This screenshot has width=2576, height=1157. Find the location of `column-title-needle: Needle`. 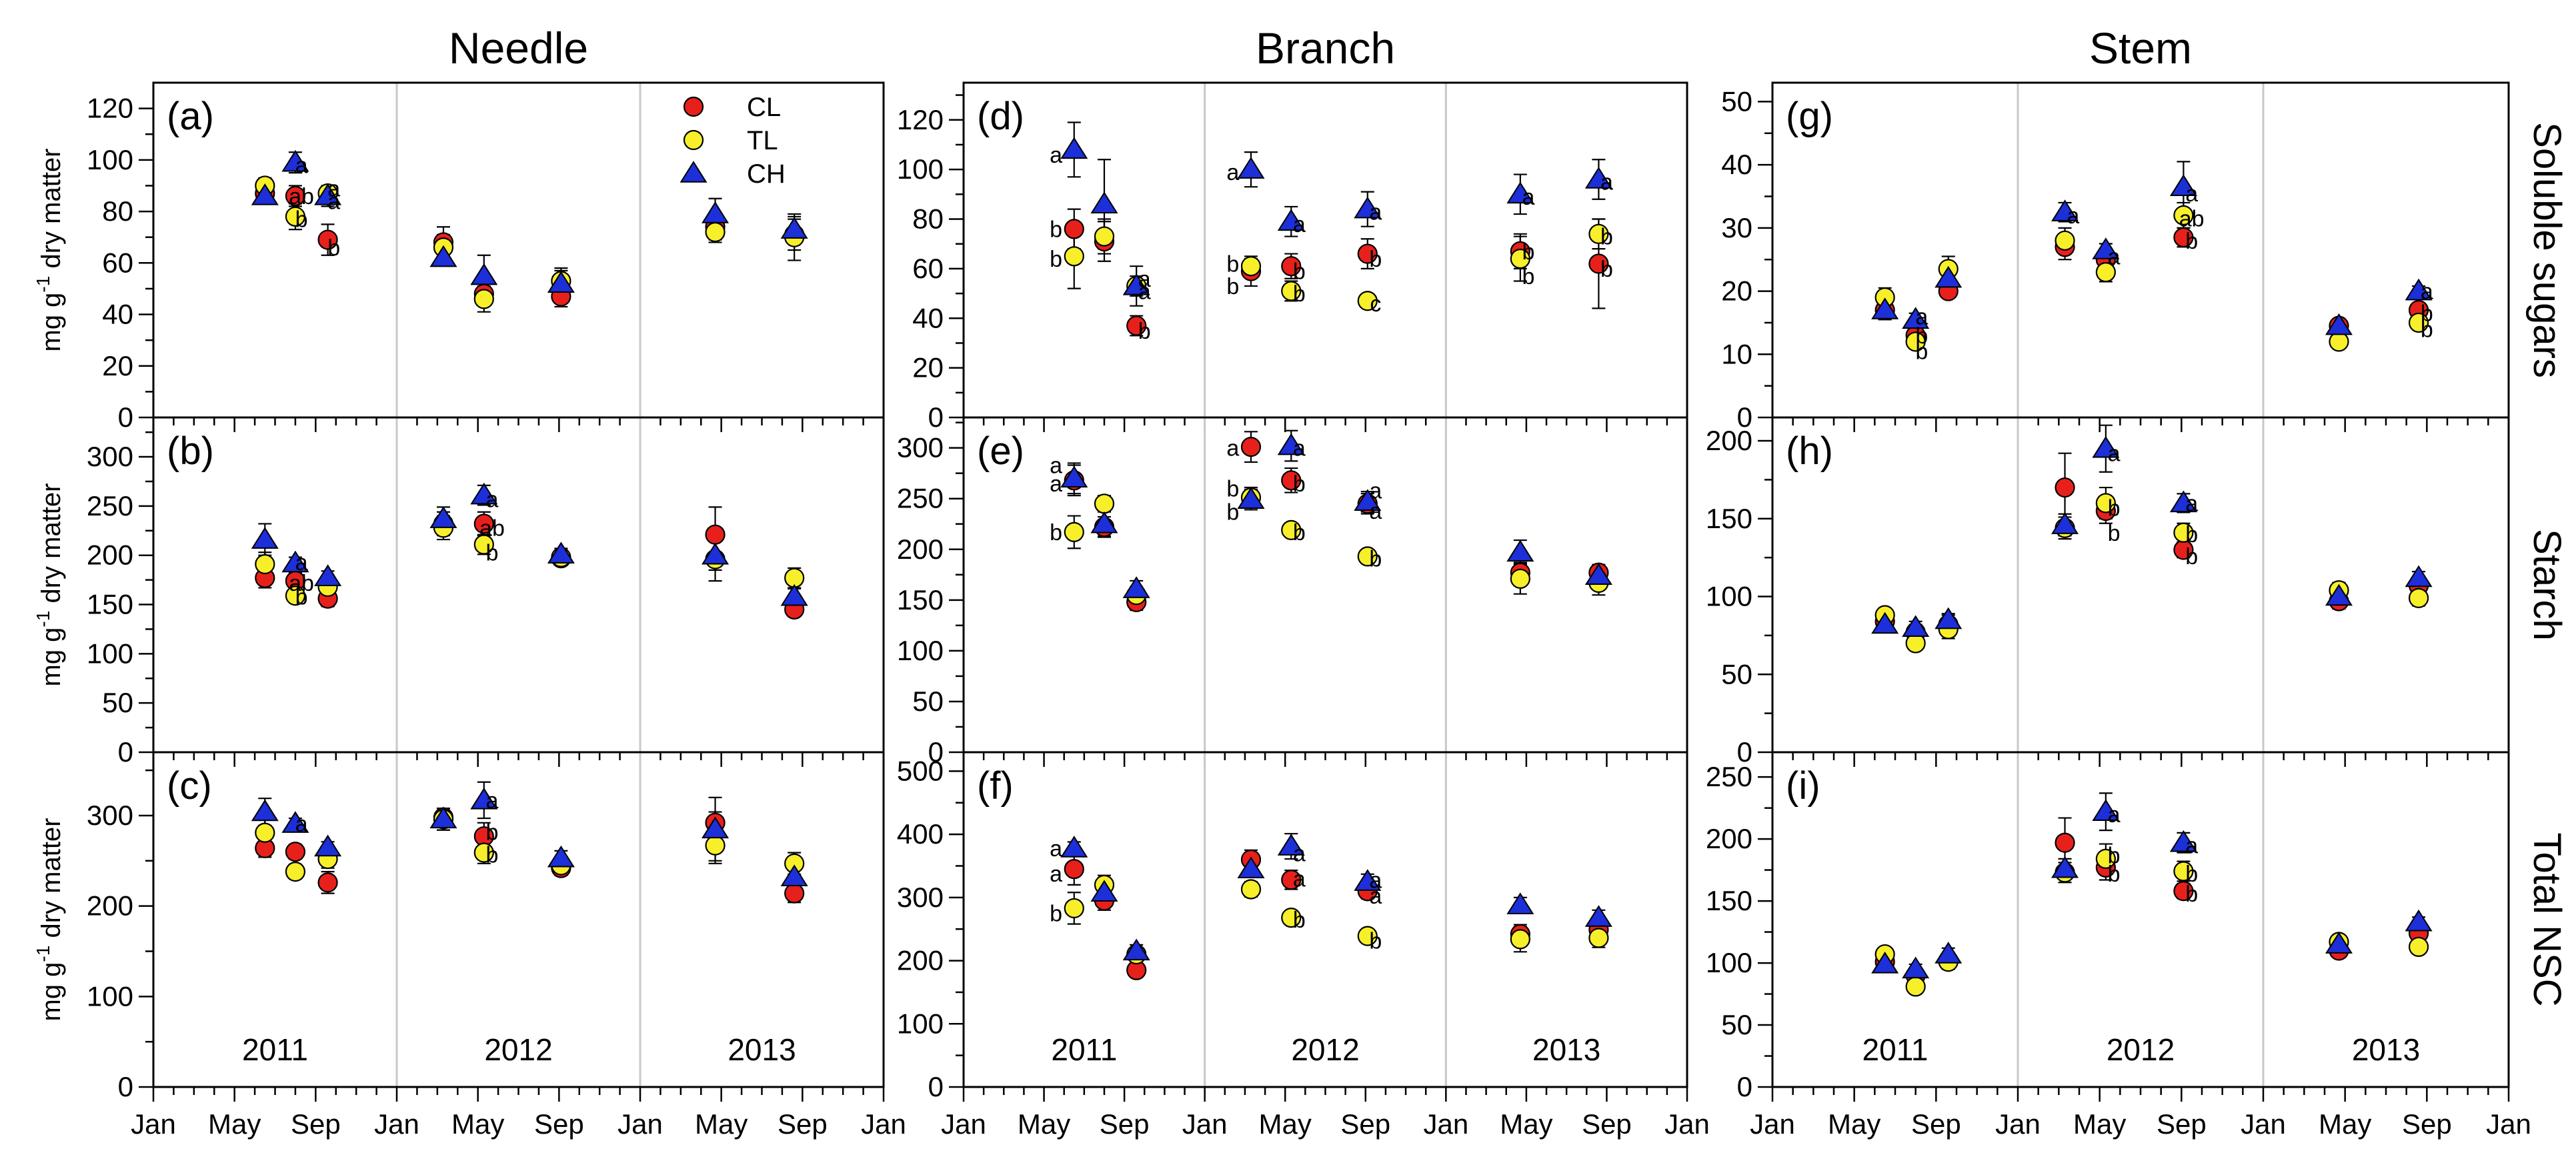

column-title-needle: Needle is located at coordinates (518, 48).